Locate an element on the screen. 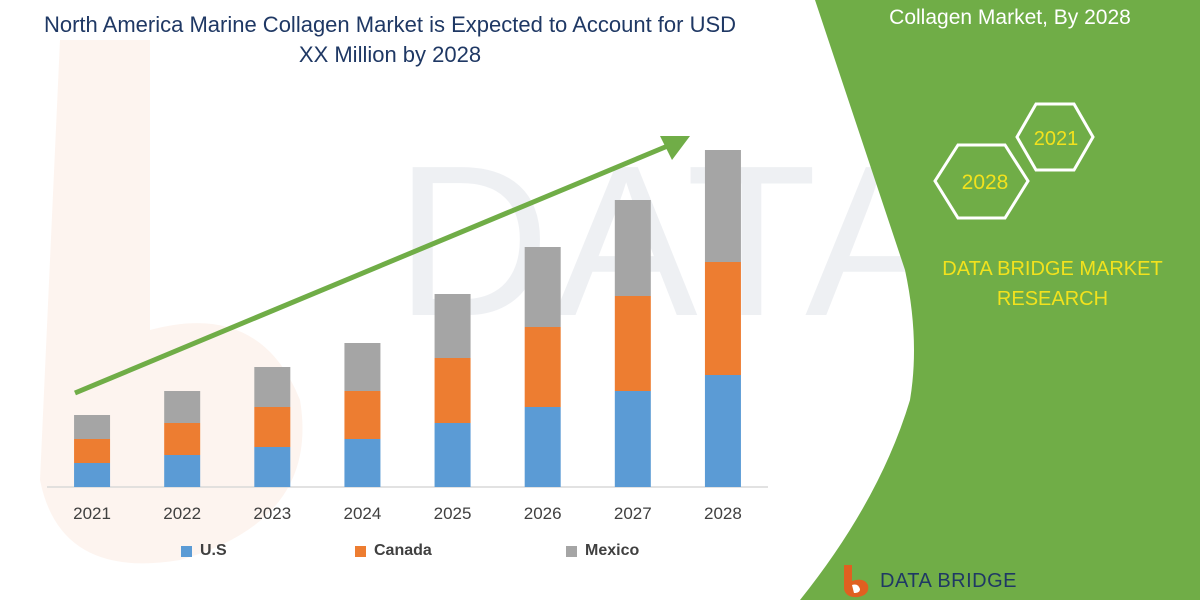 This screenshot has width=1200, height=600. legend-swatch-us is located at coordinates (186, 551).